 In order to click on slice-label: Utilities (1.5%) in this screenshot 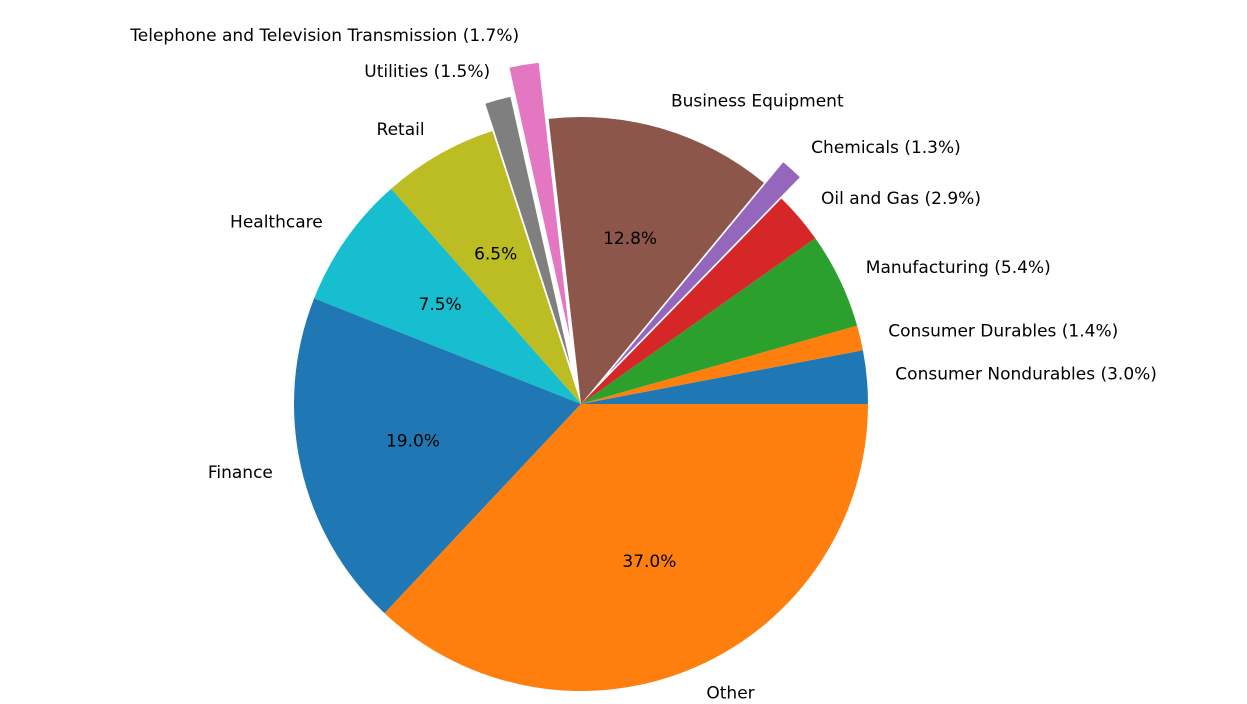, I will do `click(427, 72)`.